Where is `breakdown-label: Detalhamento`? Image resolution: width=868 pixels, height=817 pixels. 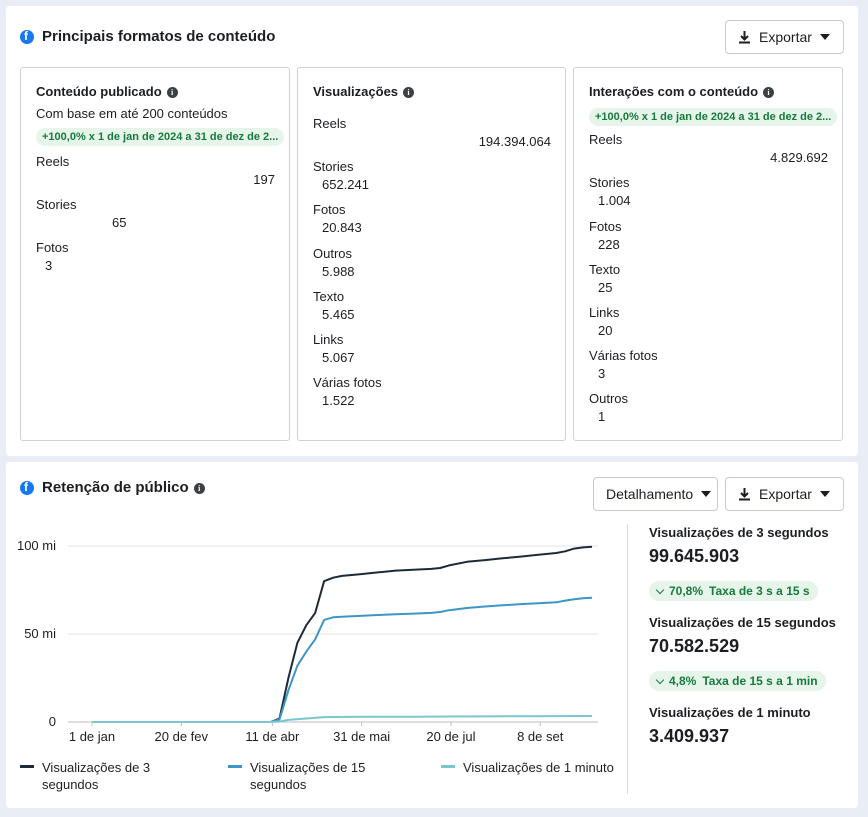
breakdown-label: Detalhamento is located at coordinates (650, 494).